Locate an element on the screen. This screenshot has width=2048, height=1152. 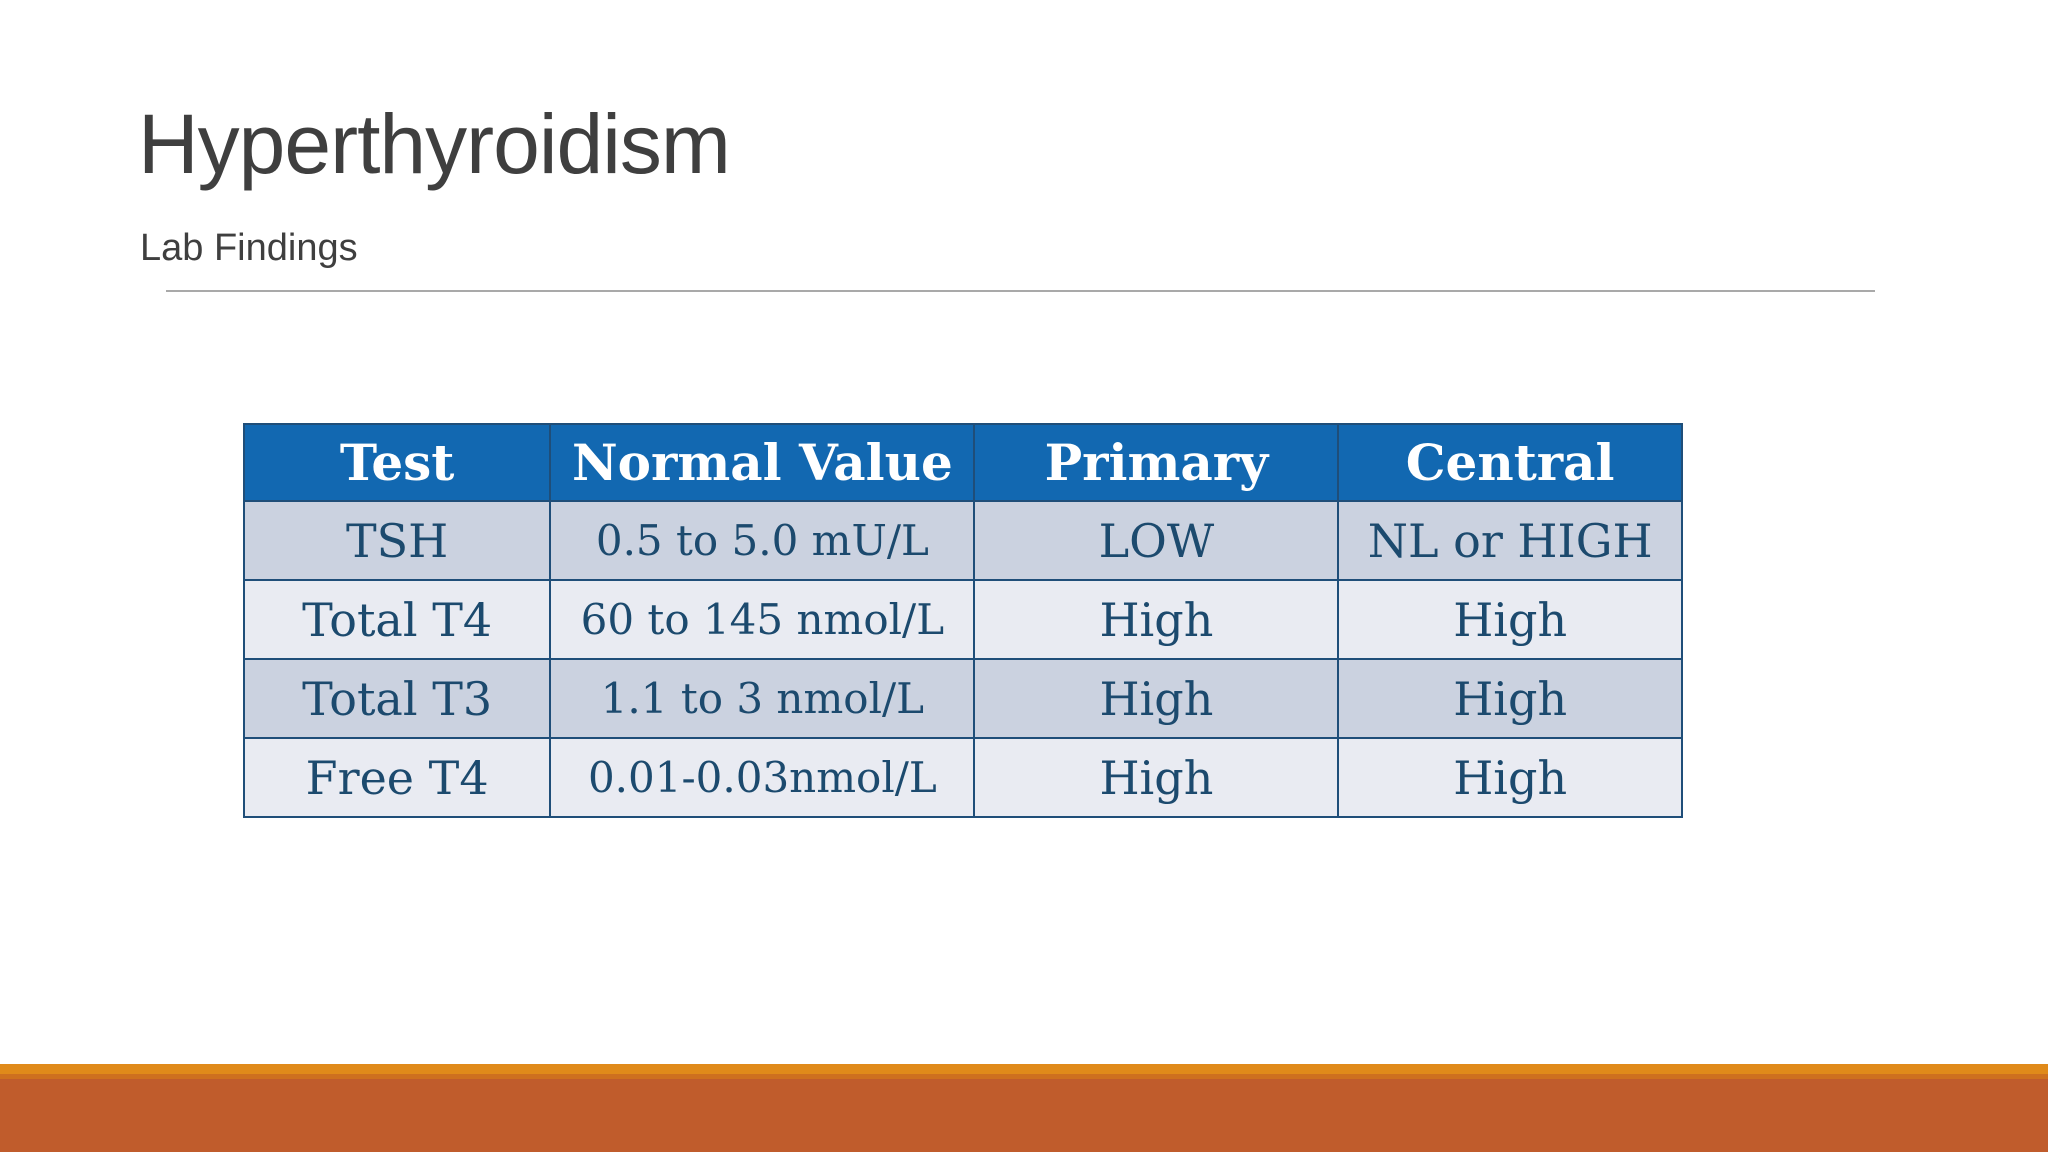
table-row-total-t4: Total T4 60 to 145 nmol/L High High is located at coordinates (962, 619).